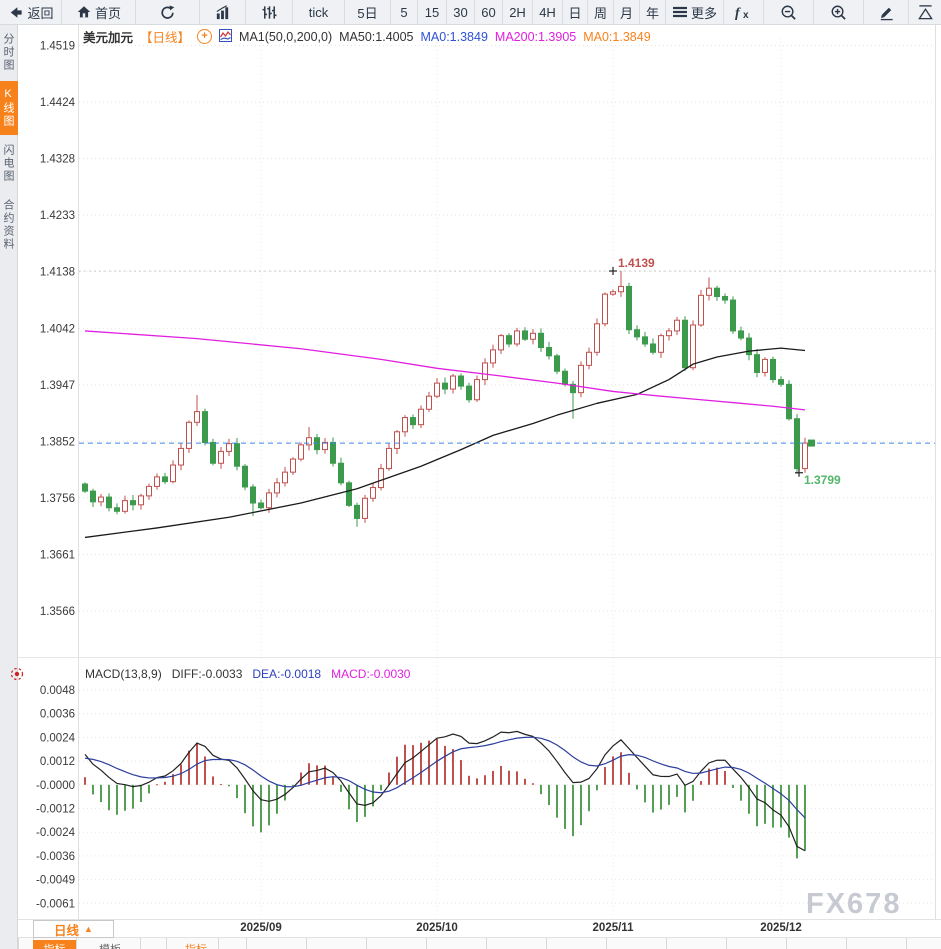  What do you see at coordinates (196, 944) in the screenshot?
I see `bottom-tab-2: 指标` at bounding box center [196, 944].